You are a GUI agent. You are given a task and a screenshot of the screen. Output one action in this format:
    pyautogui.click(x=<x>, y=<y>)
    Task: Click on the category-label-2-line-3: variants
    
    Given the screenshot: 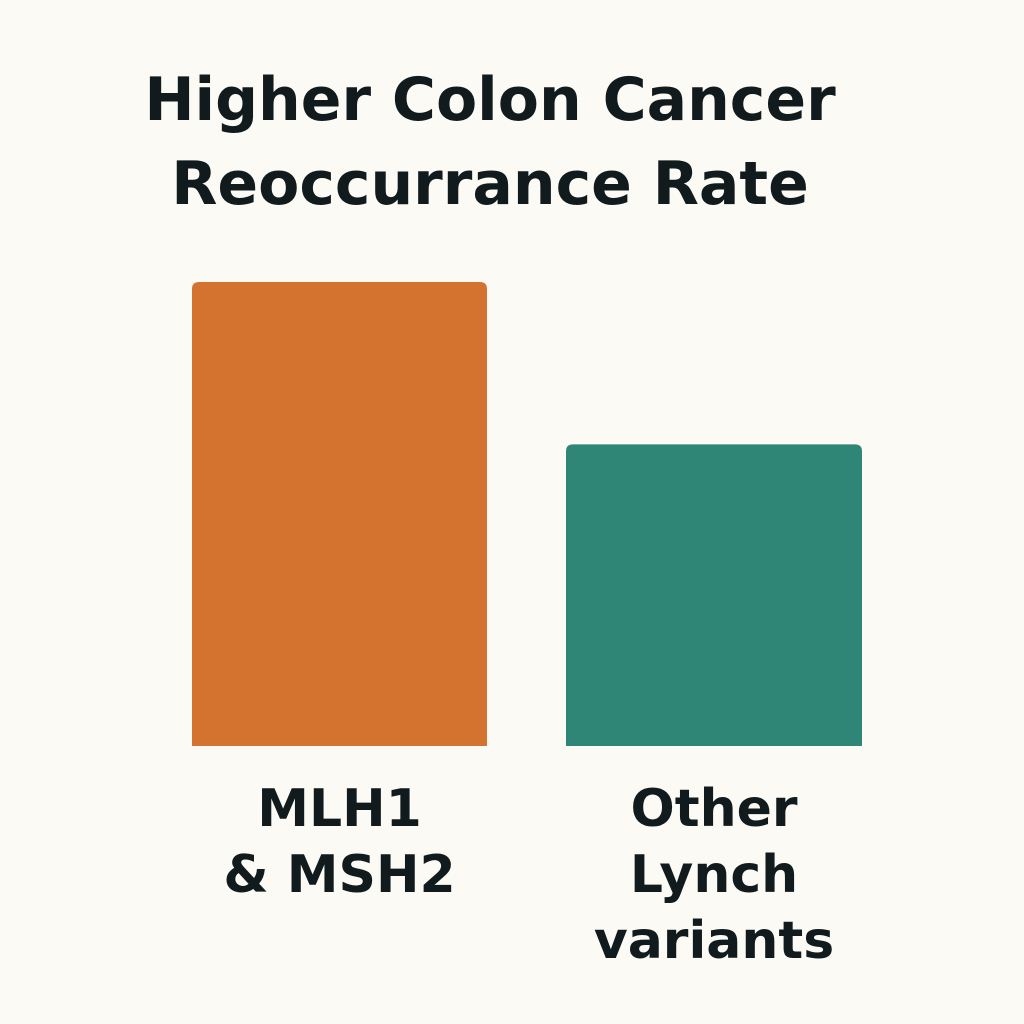 What is the action you would take?
    pyautogui.click(x=714, y=941)
    